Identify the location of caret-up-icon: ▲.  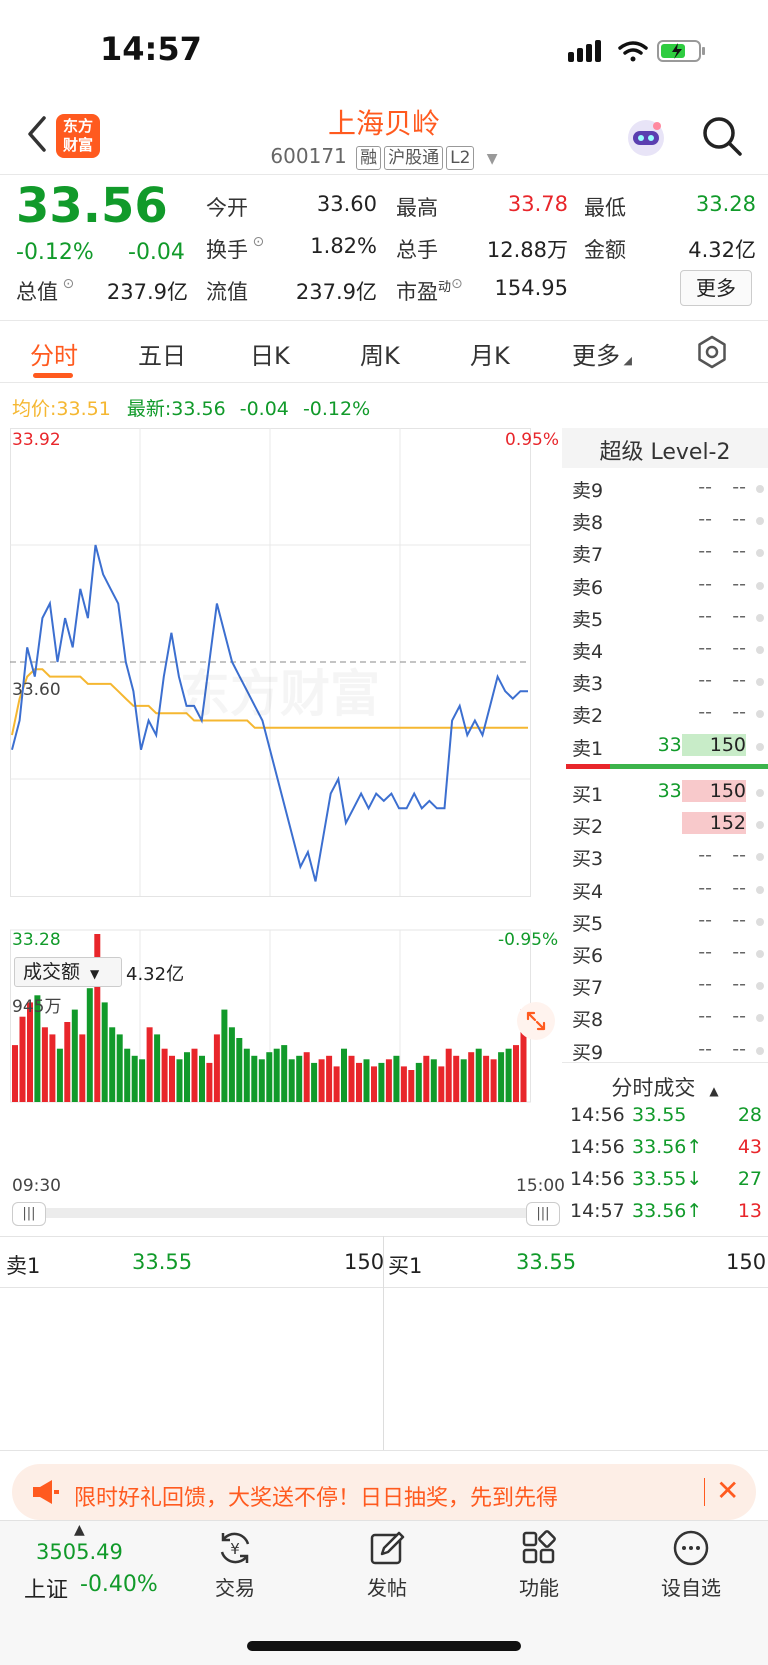
(79, 1530).